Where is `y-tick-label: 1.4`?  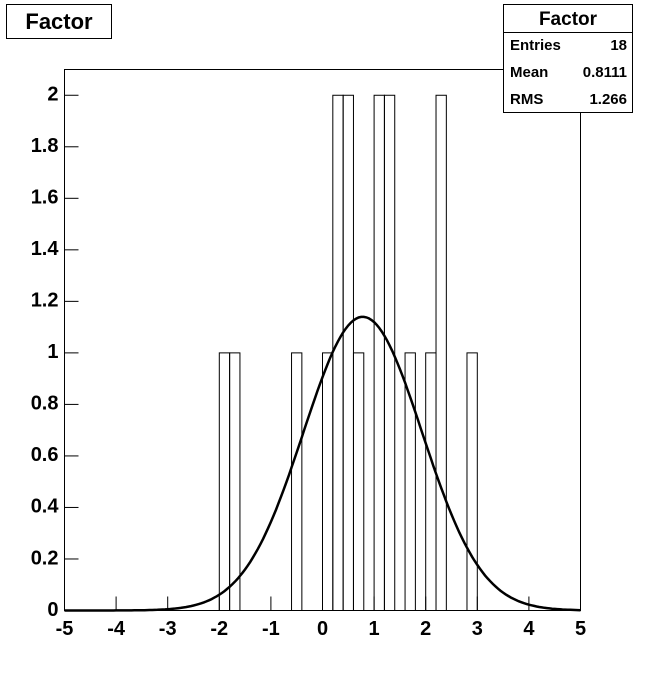
y-tick-label: 1.4 is located at coordinates (45, 249).